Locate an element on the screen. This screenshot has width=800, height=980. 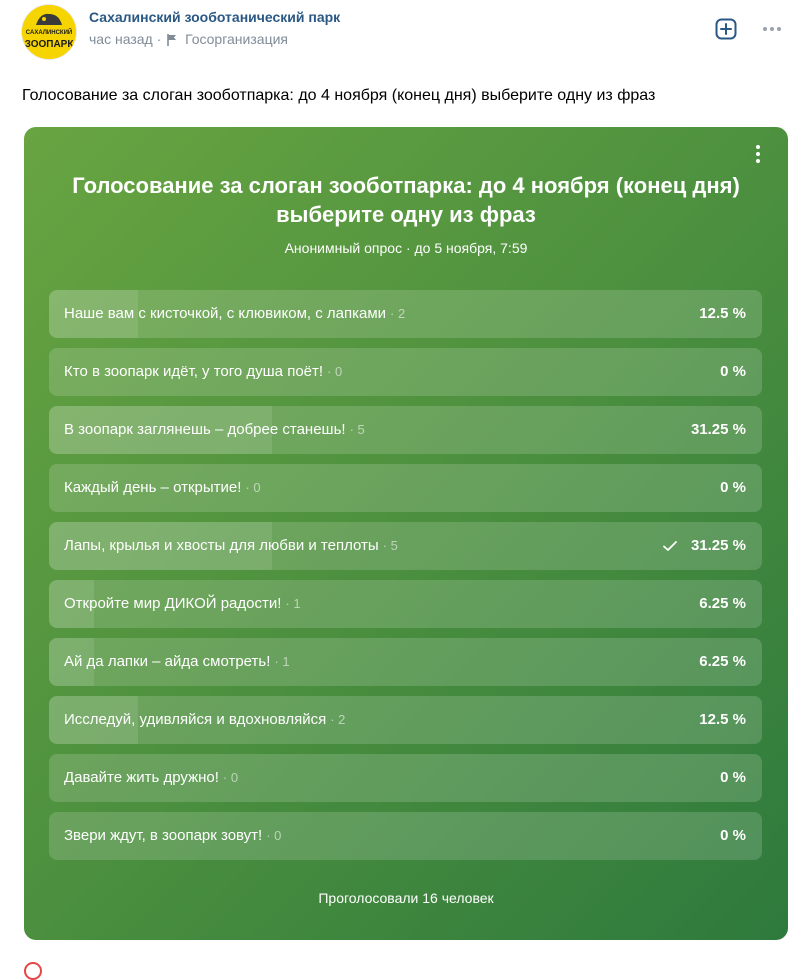
avatar-text-bottom: ЗООПАРК is located at coordinates (50, 44).